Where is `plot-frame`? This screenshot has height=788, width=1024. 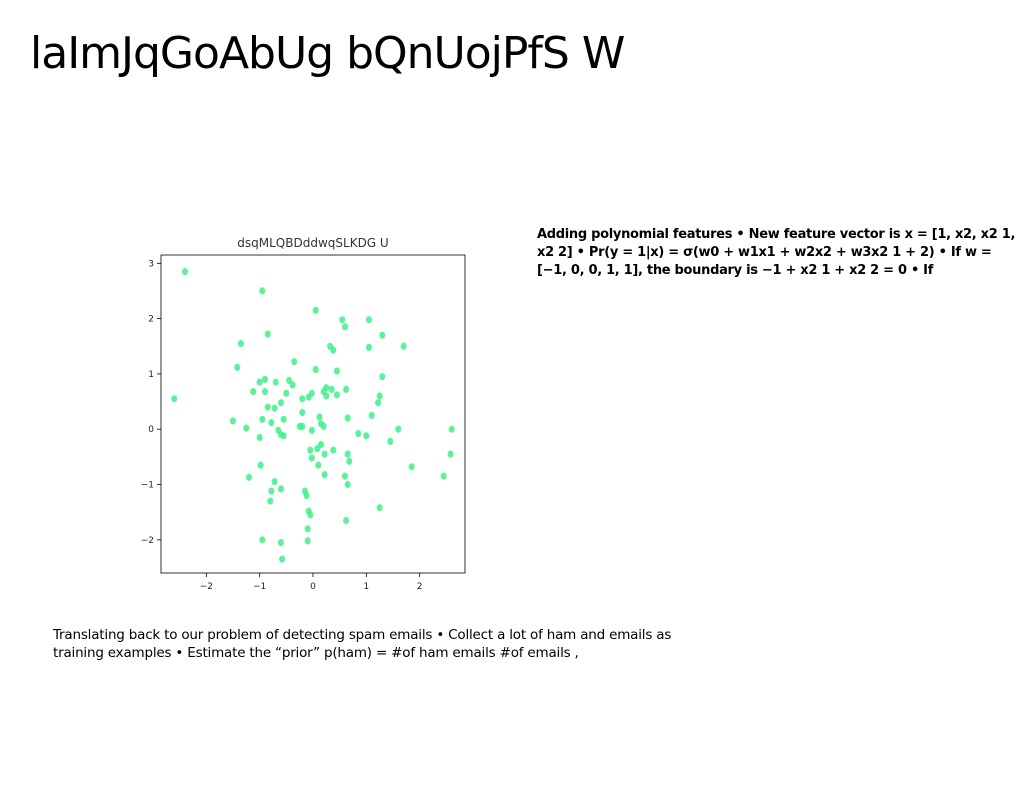 plot-frame is located at coordinates (313, 414).